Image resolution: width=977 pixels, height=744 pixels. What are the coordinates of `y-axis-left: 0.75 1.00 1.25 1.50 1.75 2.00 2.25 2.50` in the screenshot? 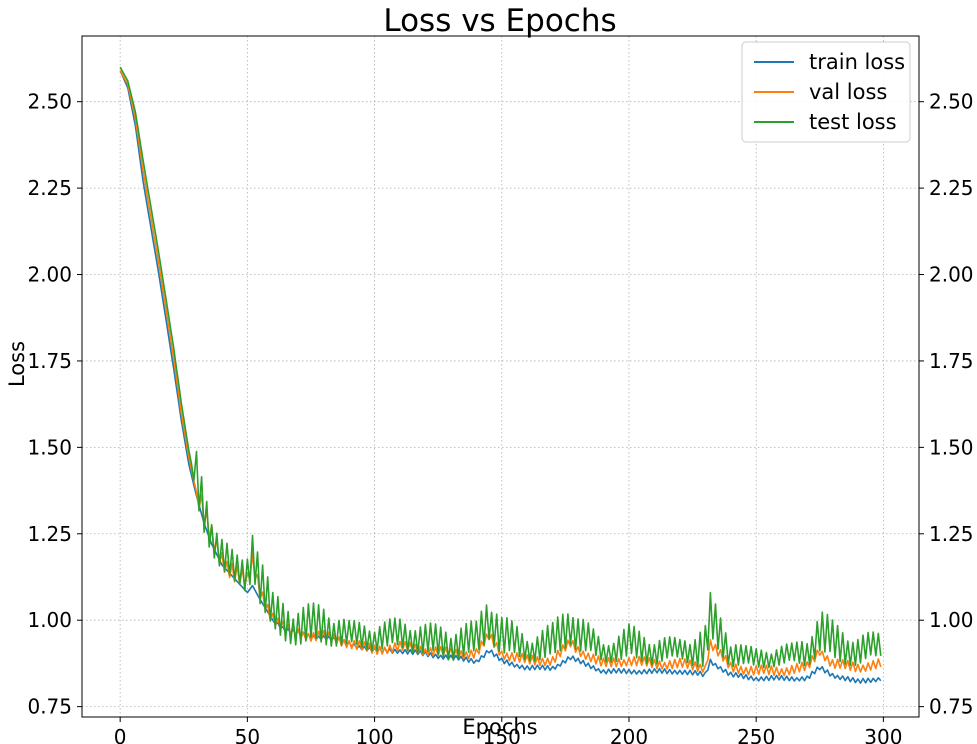 It's located at (54, 404).